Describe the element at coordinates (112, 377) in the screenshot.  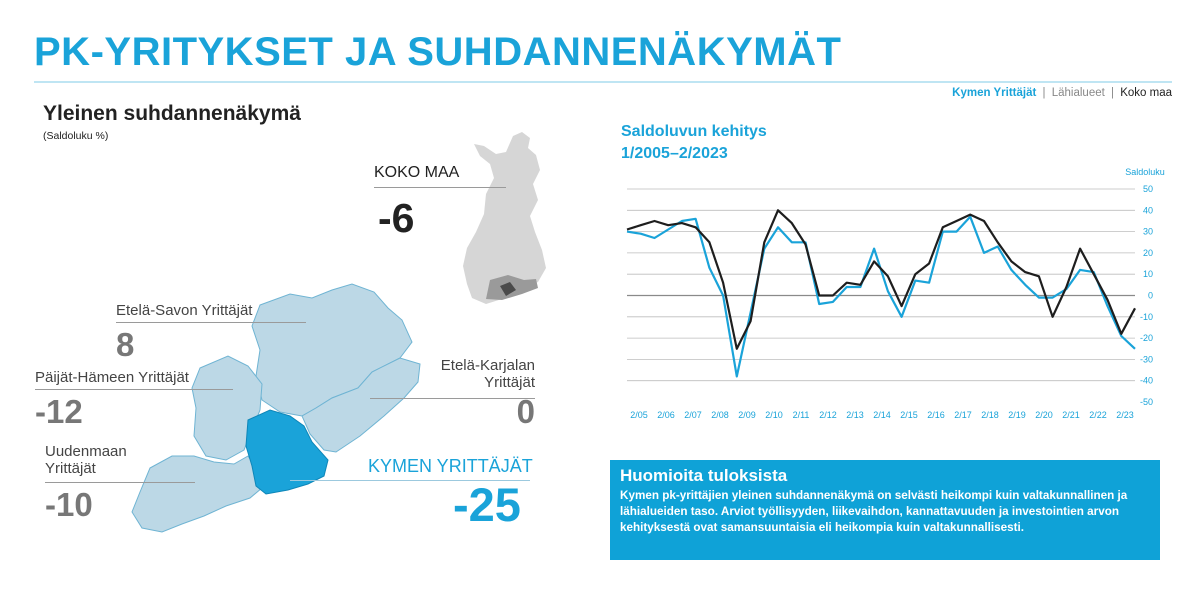
I see `paijat-hame-label: Päijät-Hämeen Yrittäjät` at that location.